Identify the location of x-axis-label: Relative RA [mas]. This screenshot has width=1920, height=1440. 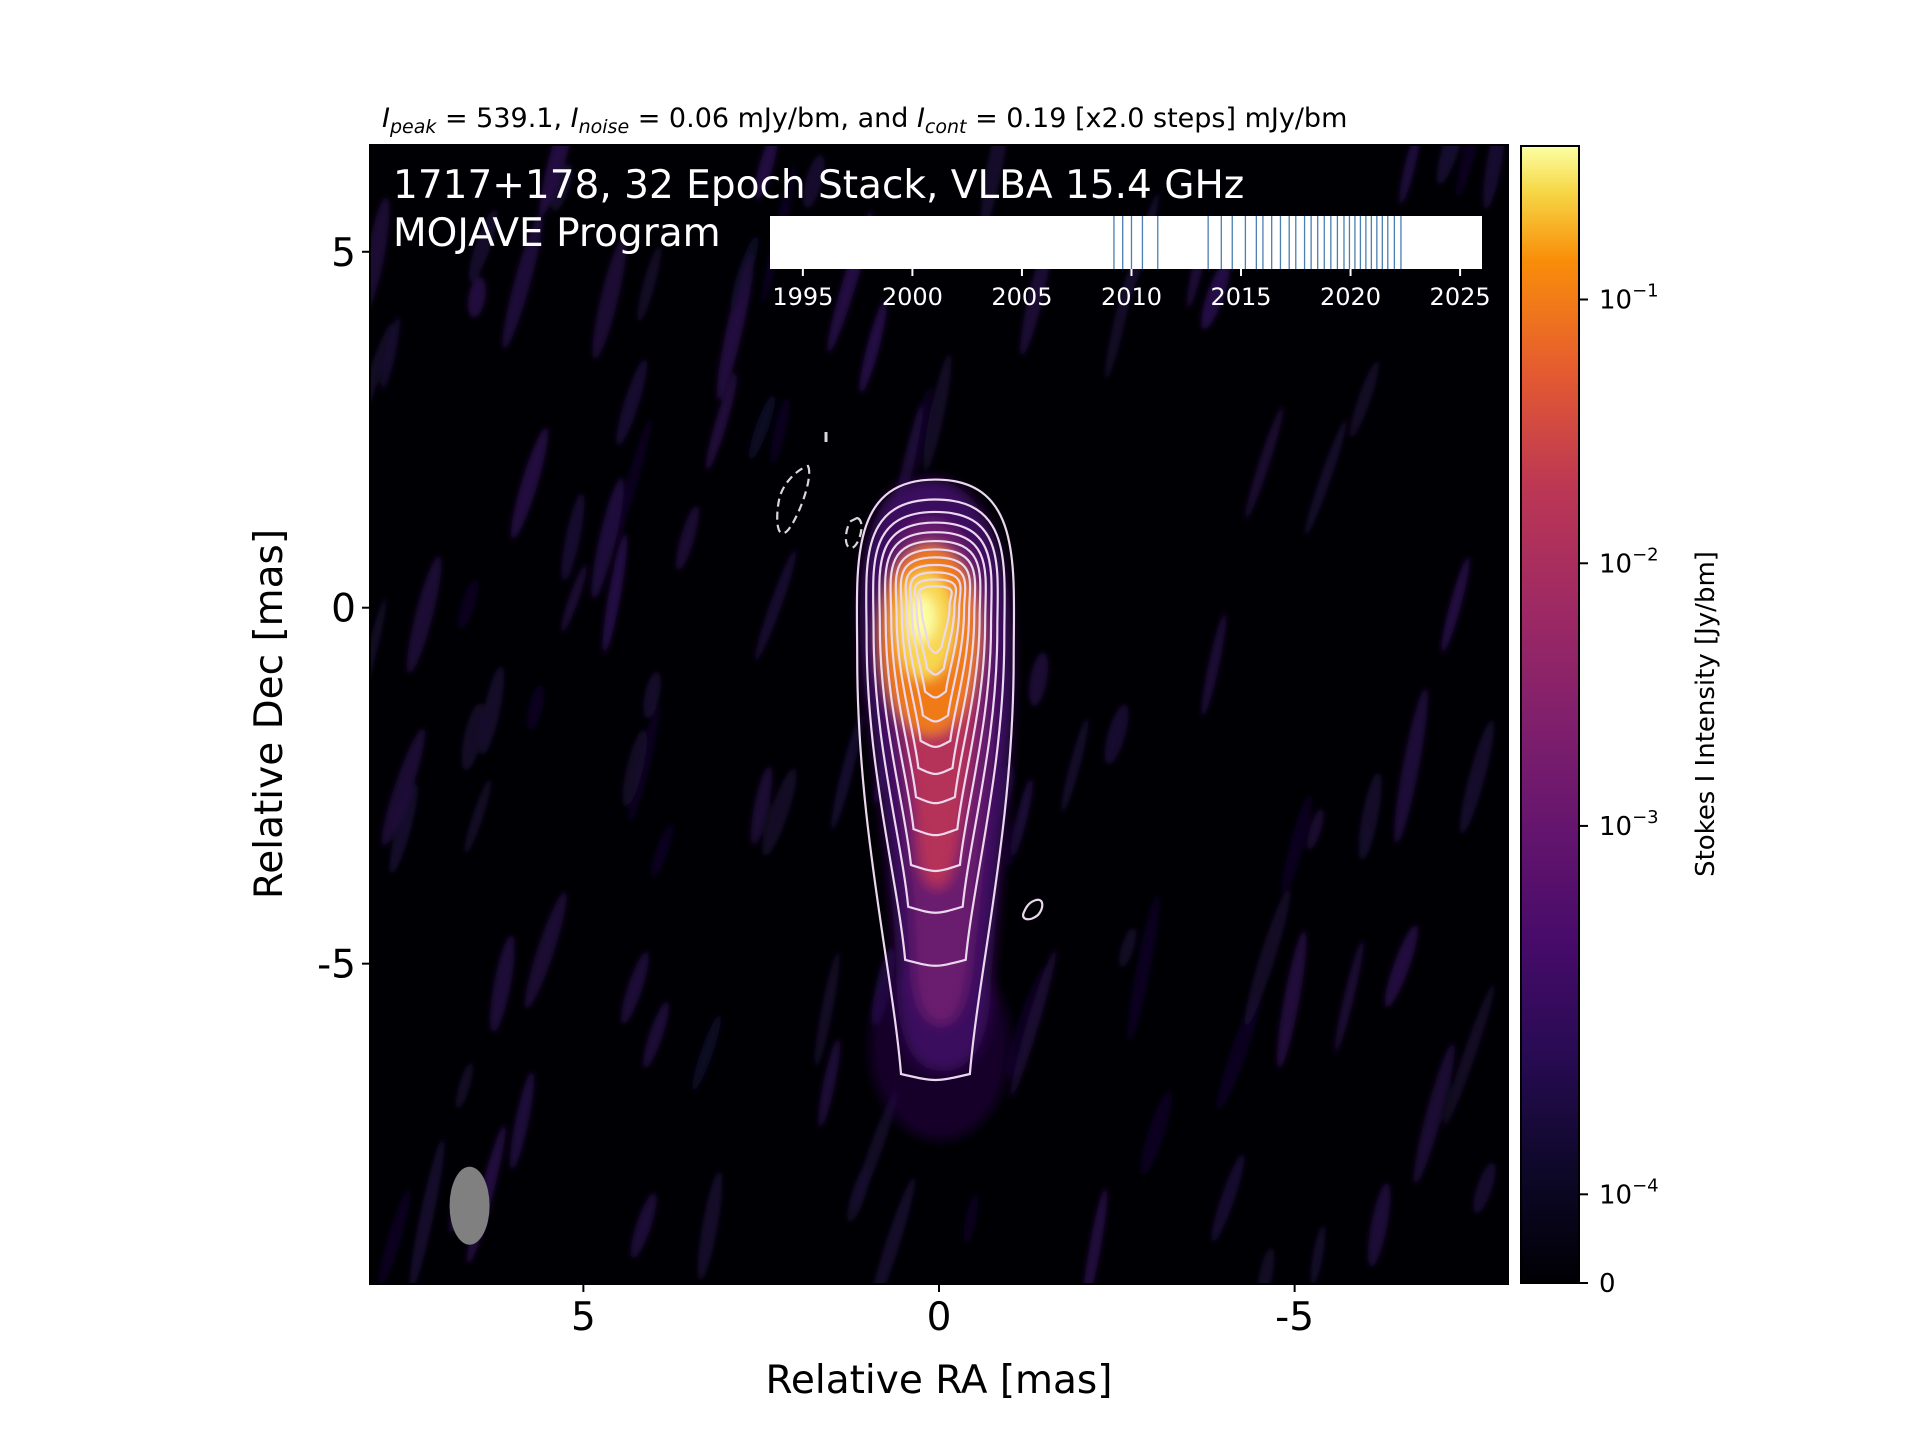
(939, 1380).